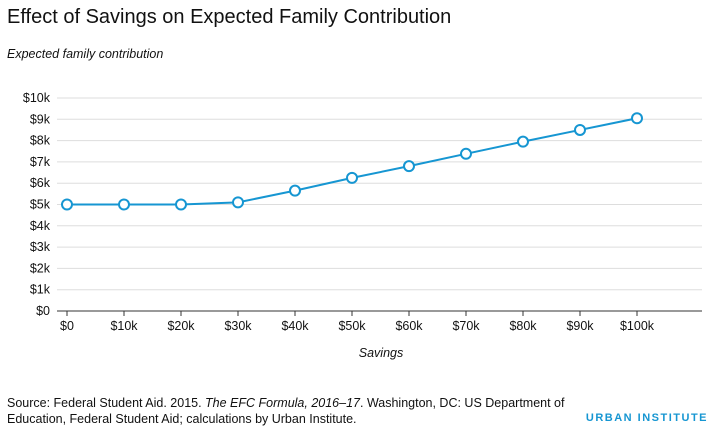  I want to click on y-tick-label: $5k, so click(40, 205).